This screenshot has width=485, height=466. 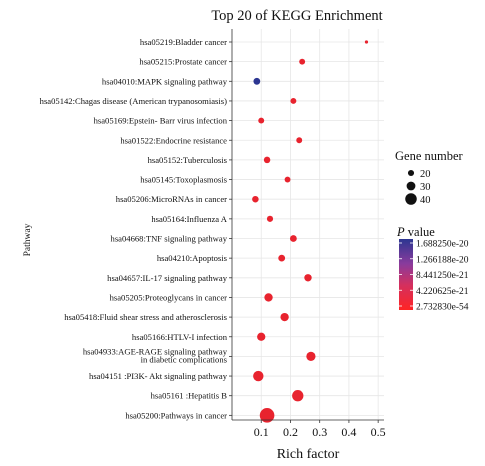 What do you see at coordinates (183, 42) in the screenshot?
I see `y-tick-label: hsa05219:Bladder cancer` at bounding box center [183, 42].